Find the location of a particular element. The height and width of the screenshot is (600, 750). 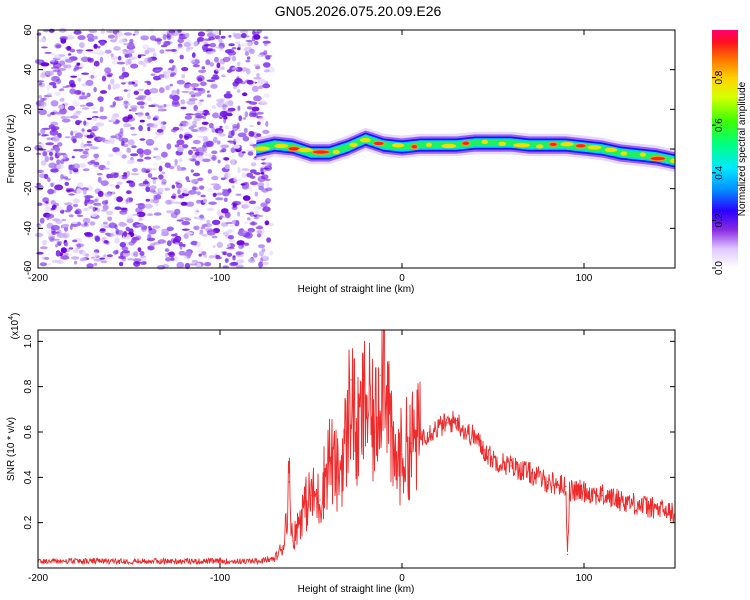

snr-scale-base: (x10 is located at coordinates (15, 329).